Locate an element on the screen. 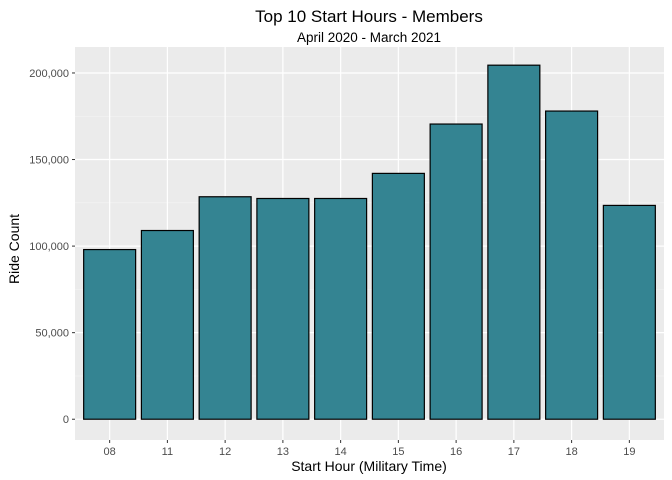 This screenshot has width=672, height=480. chart-subtitle: April 2020 - March 2021 is located at coordinates (369, 37).